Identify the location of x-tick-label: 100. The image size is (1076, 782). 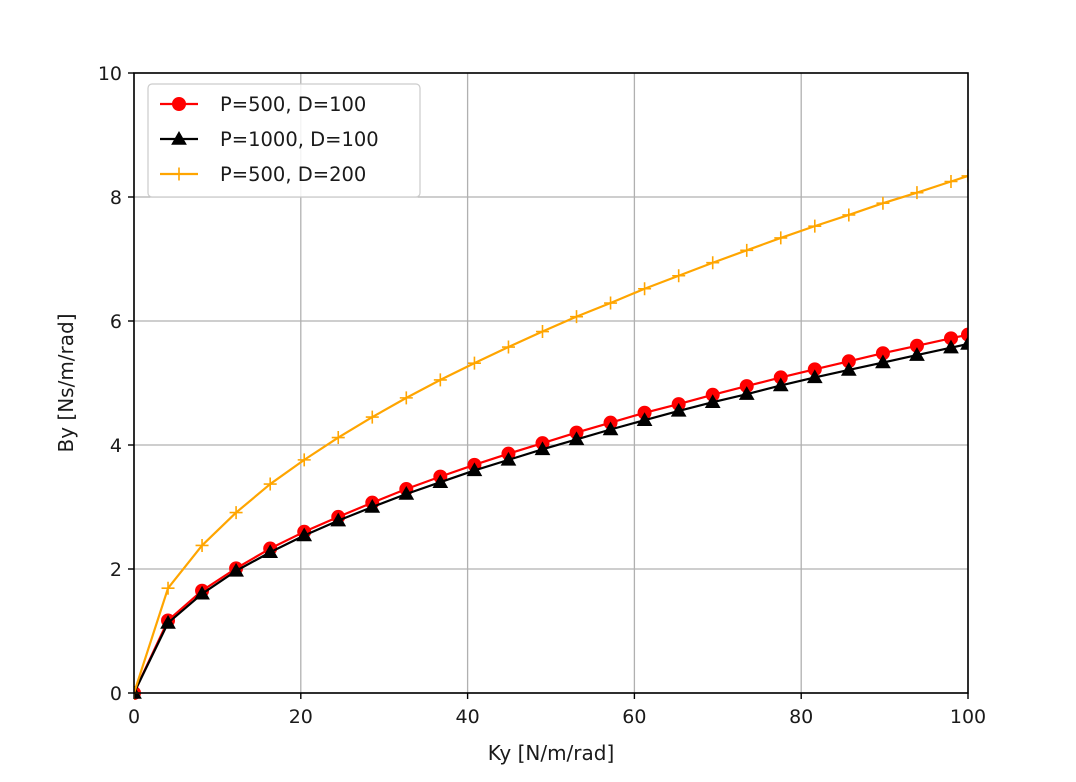
(968, 717).